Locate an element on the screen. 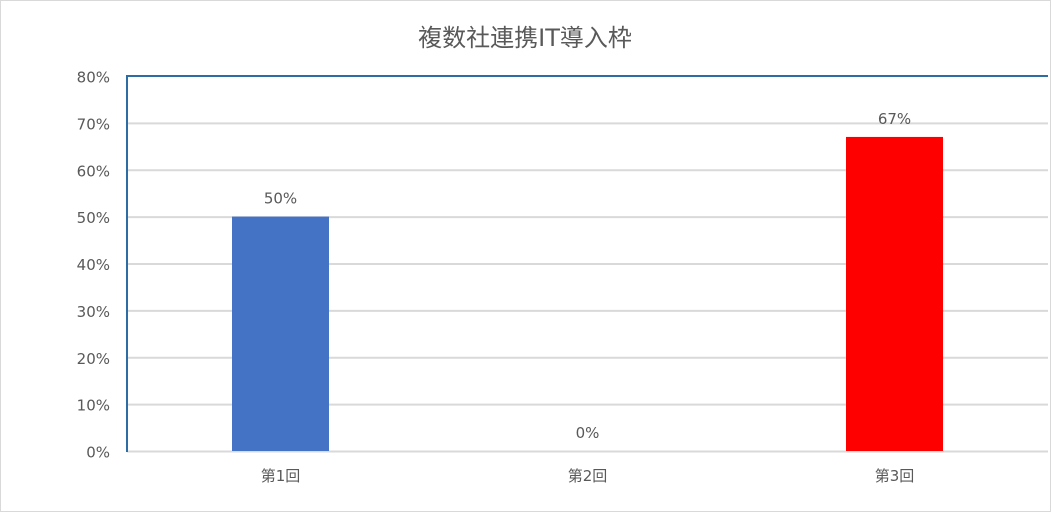 The width and height of the screenshot is (1051, 516). x-axis-ticks: 第1回 第2回 第3回 is located at coordinates (588, 476).